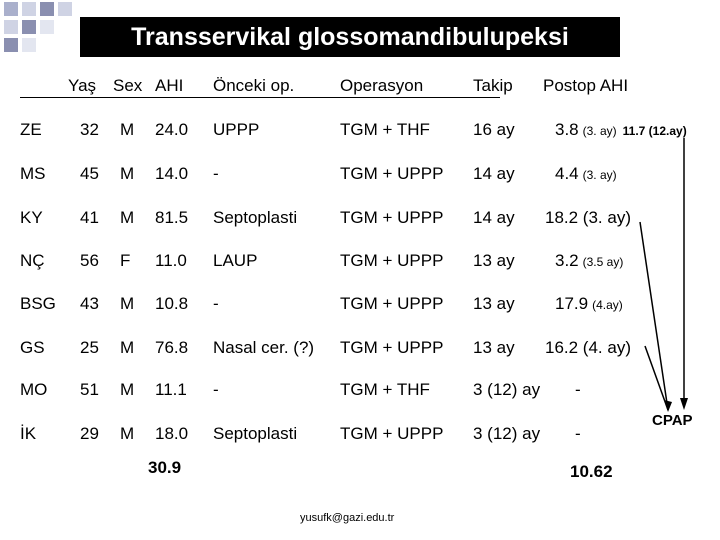 The width and height of the screenshot is (720, 540). What do you see at coordinates (235, 260) in the screenshot?
I see `row-prev-op: LAUP` at bounding box center [235, 260].